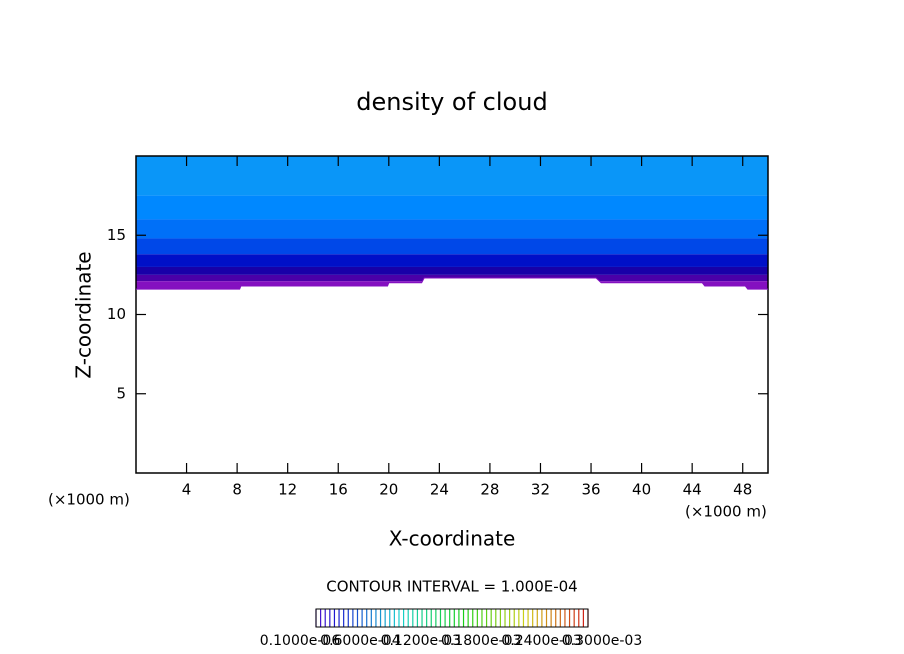  I want to click on x-tick-label: 40, so click(641, 490).